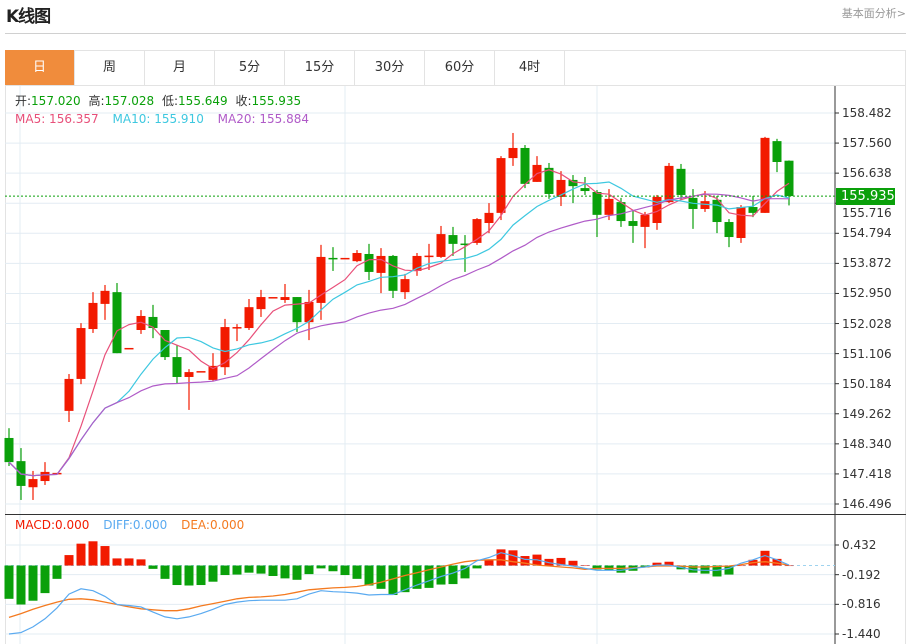 The height and width of the screenshot is (644, 908). Describe the element at coordinates (250, 67) in the screenshot. I see `tab-5min: 5分` at that location.